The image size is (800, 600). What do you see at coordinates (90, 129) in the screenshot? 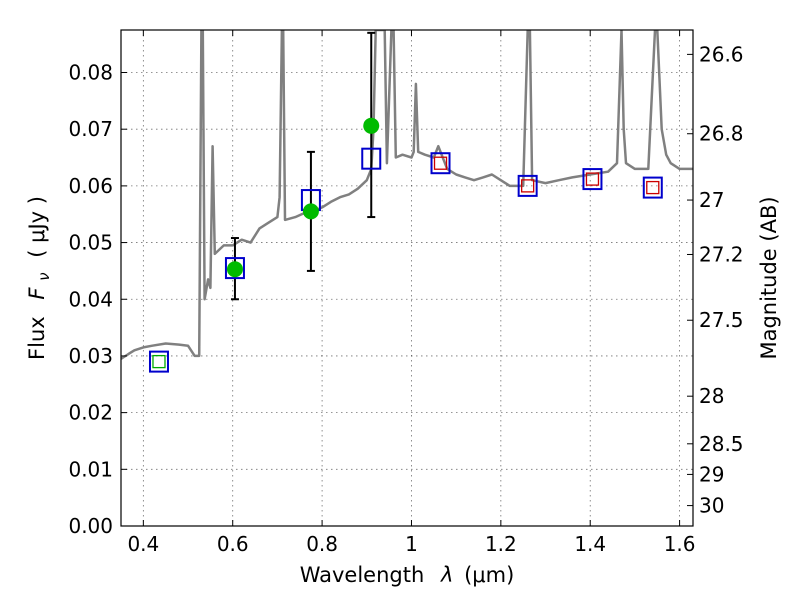
I see `y-tick-label: 0.07` at bounding box center [90, 129].